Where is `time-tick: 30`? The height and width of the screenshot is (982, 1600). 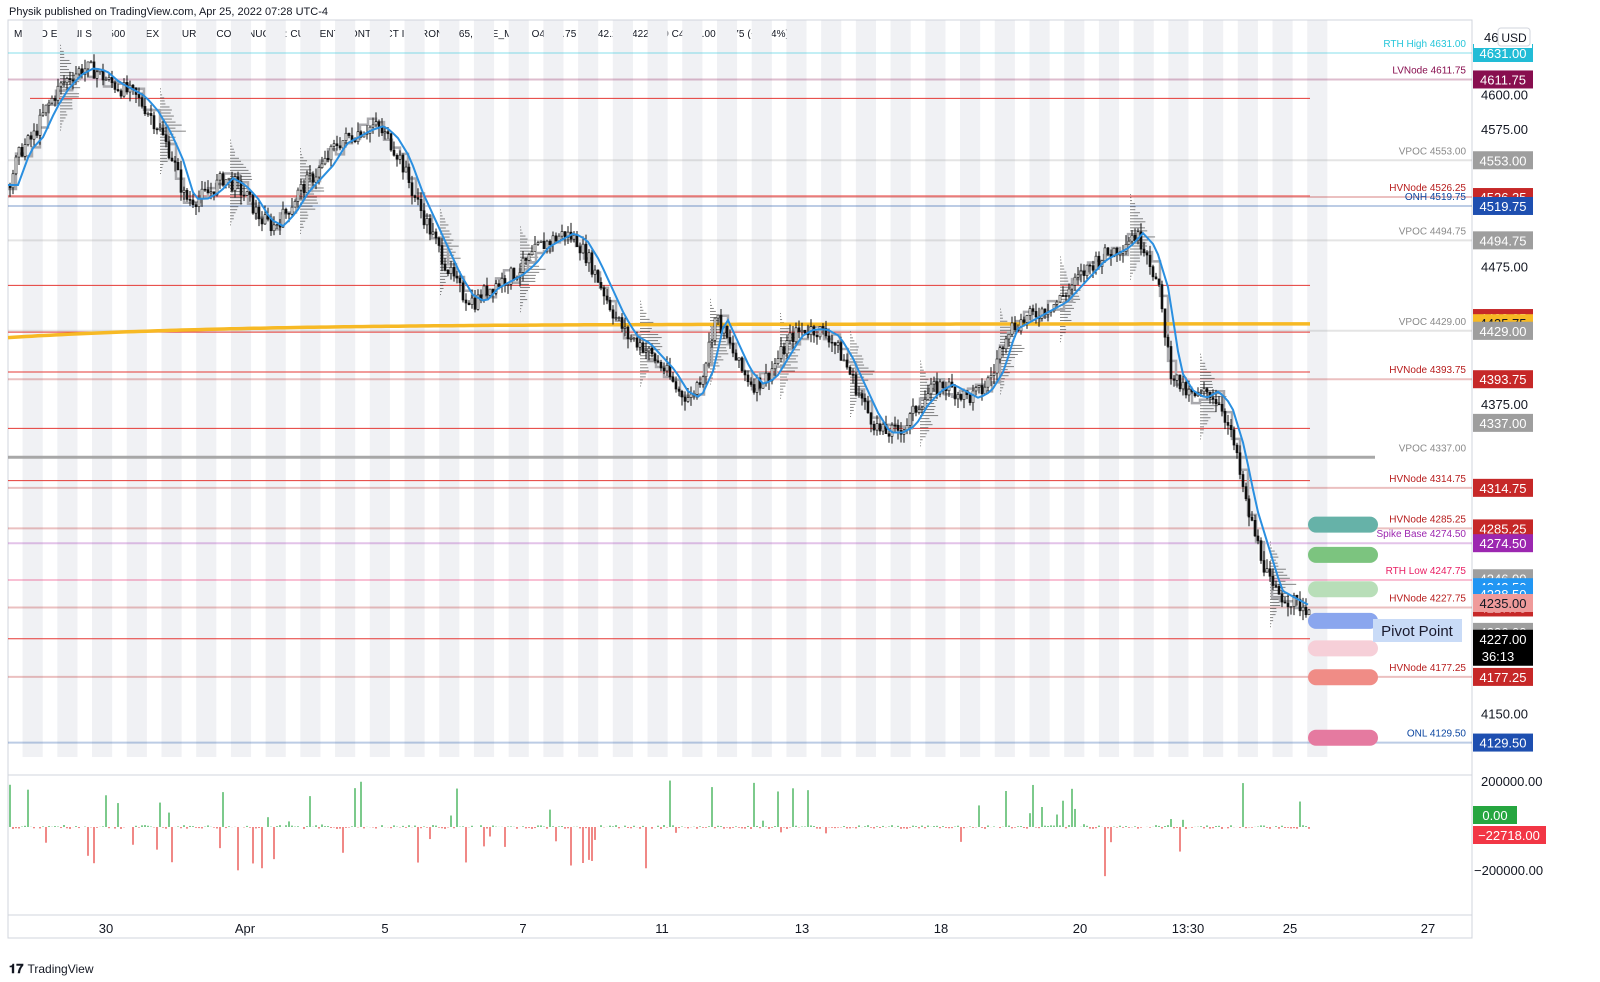
time-tick: 30 is located at coordinates (106, 928).